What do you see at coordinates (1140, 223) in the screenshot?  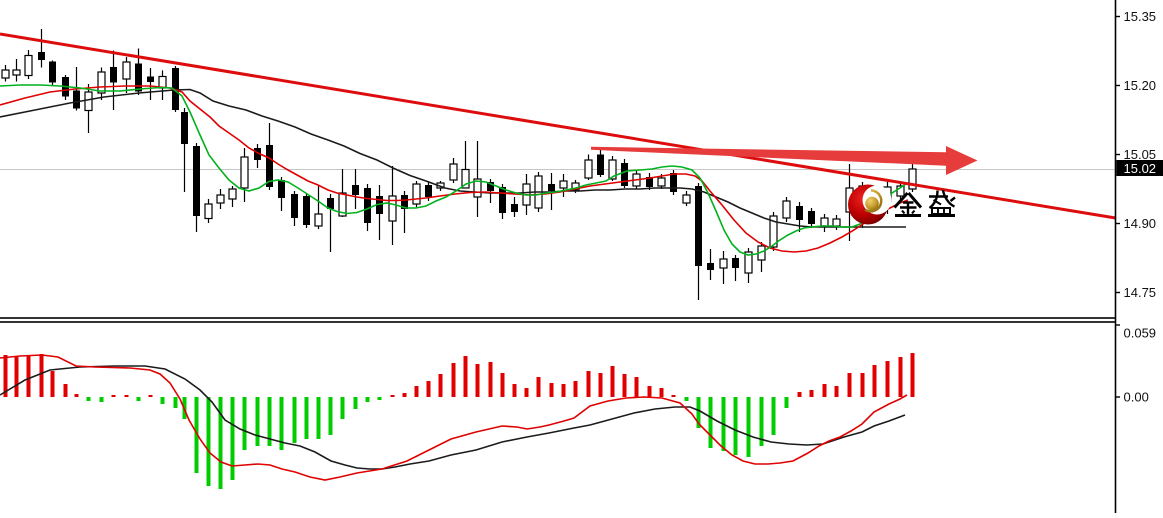 I see `svg-text: 14.90` at bounding box center [1140, 223].